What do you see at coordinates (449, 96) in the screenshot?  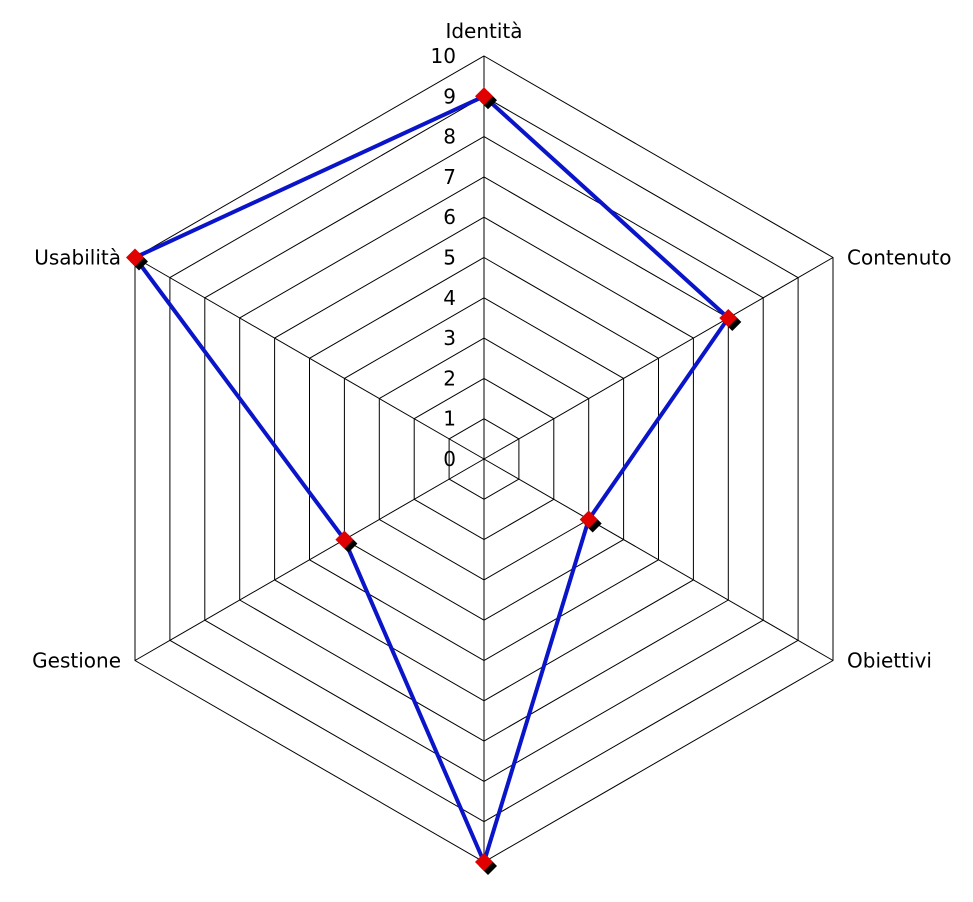 I see `tick-label-9: 9` at bounding box center [449, 96].